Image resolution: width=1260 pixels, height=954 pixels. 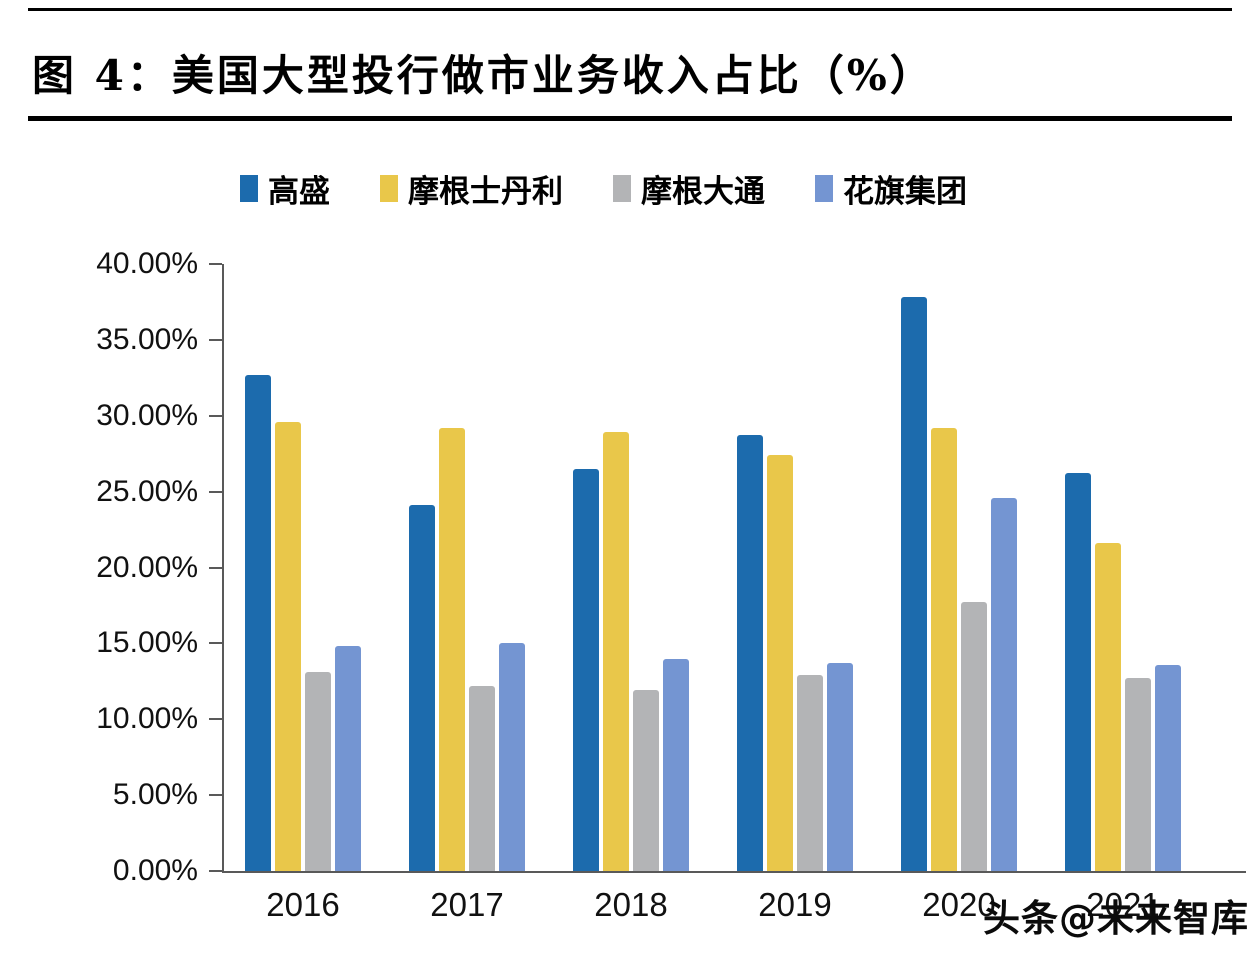 I want to click on x-axis-label: 2018, so click(x=631, y=904).